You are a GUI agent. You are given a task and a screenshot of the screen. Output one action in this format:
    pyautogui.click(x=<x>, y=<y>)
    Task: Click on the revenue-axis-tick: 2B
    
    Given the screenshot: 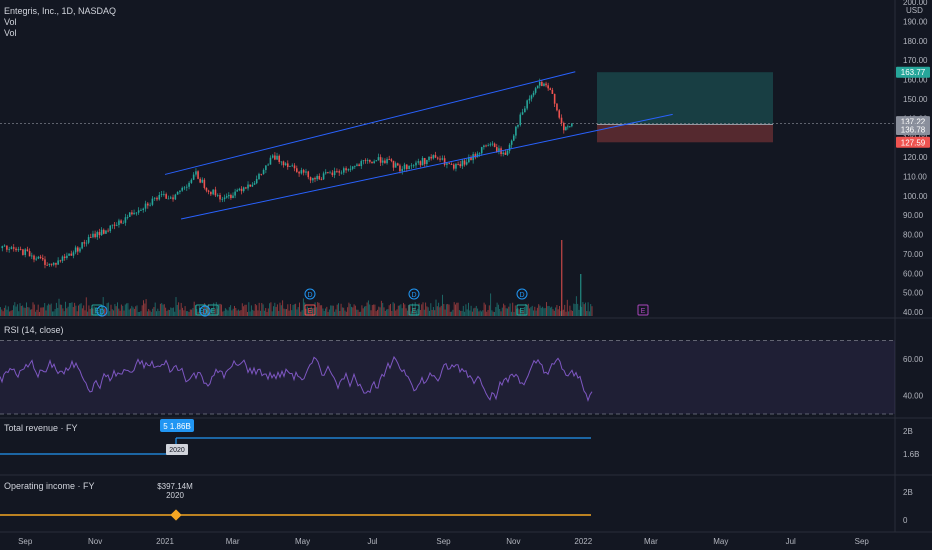 What is the action you would take?
    pyautogui.click(x=908, y=431)
    